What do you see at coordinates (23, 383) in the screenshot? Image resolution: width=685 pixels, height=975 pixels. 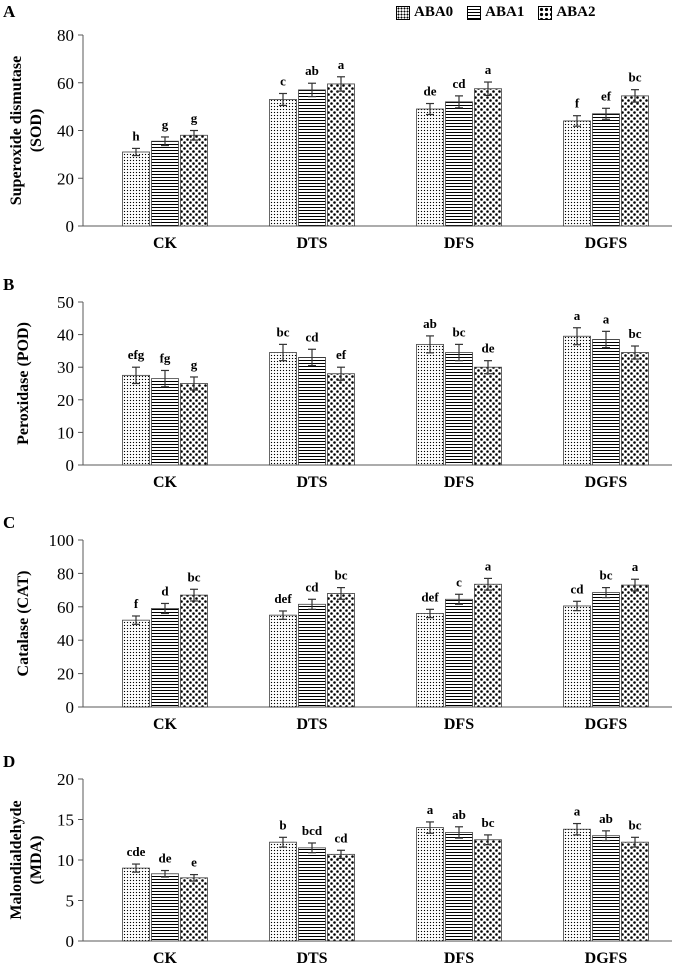 I see `y-axis-title: Peroxidase (POD)` at bounding box center [23, 383].